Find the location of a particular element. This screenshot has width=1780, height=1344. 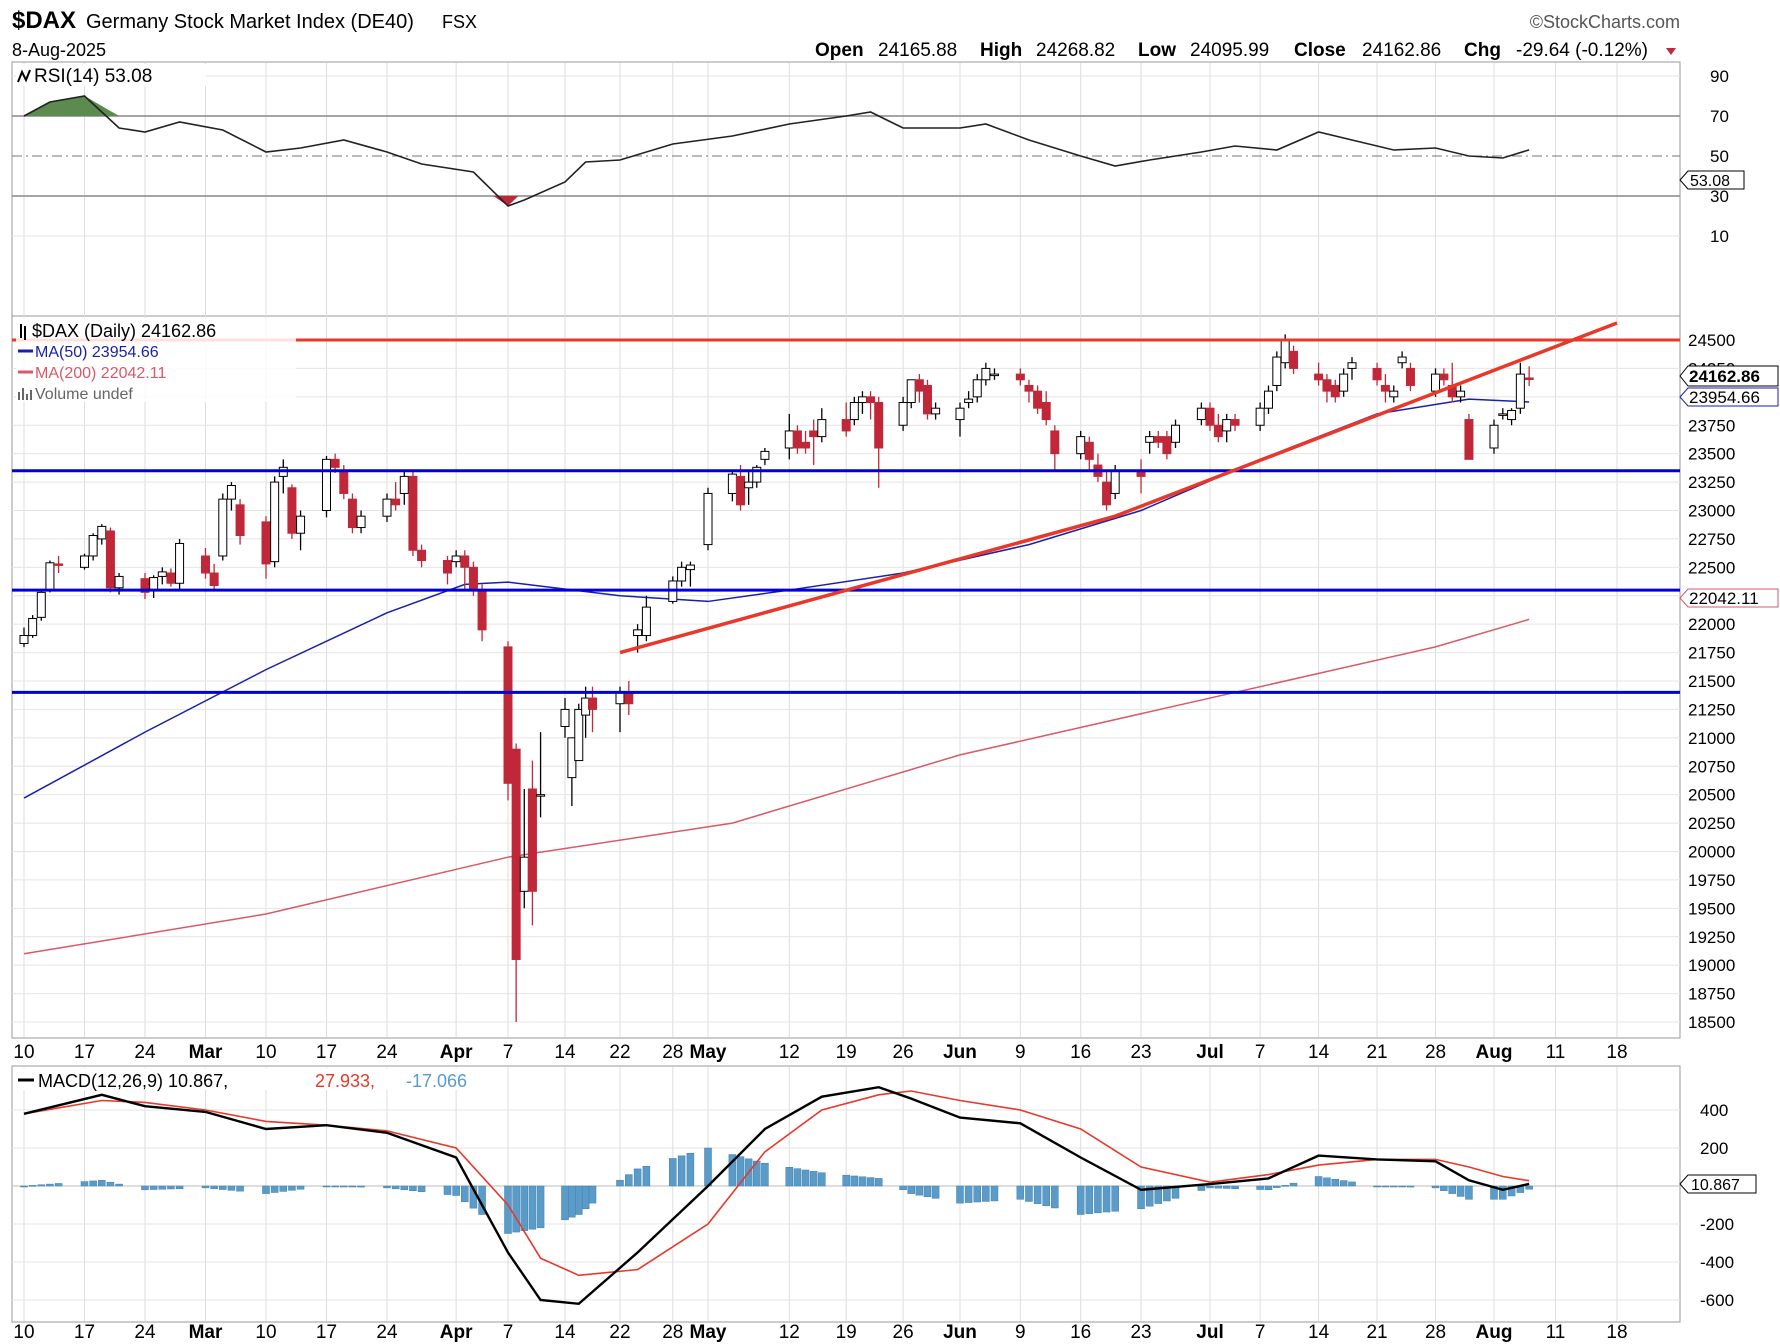

close-value: 24162.86 is located at coordinates (1401, 50).